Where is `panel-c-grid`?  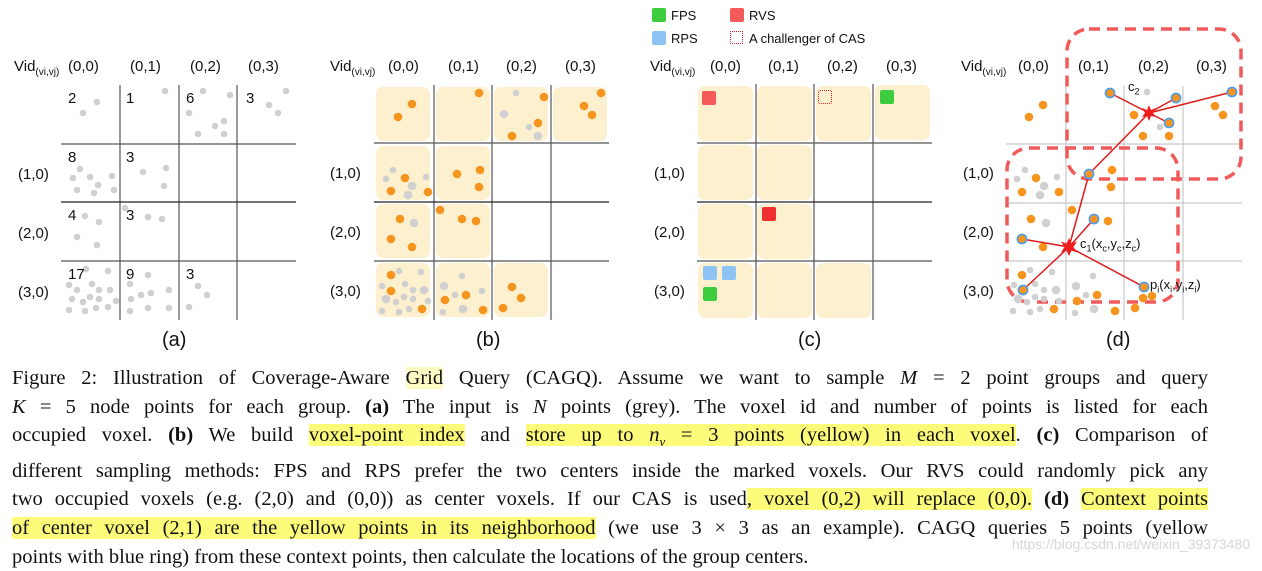 panel-c-grid is located at coordinates (814, 202).